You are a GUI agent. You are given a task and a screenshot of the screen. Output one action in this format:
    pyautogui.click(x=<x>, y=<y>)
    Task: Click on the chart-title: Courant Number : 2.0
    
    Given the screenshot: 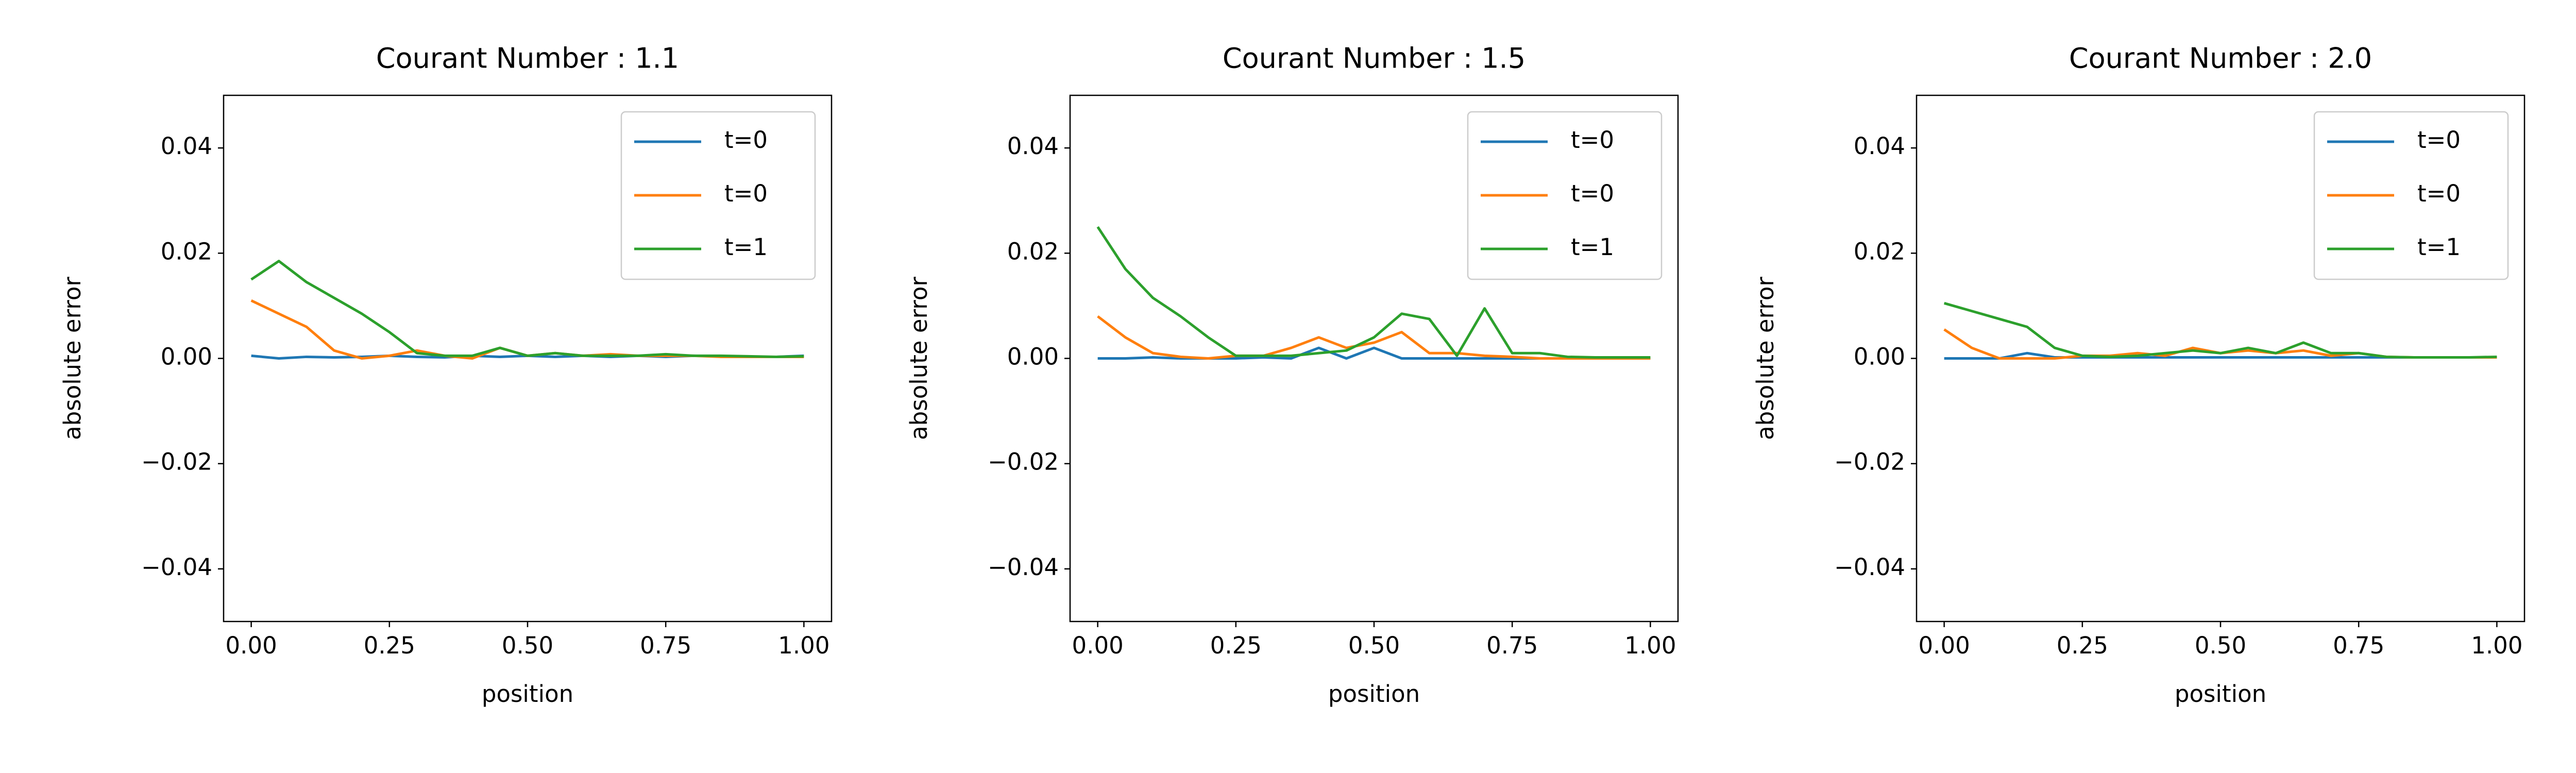 What is the action you would take?
    pyautogui.click(x=2220, y=58)
    